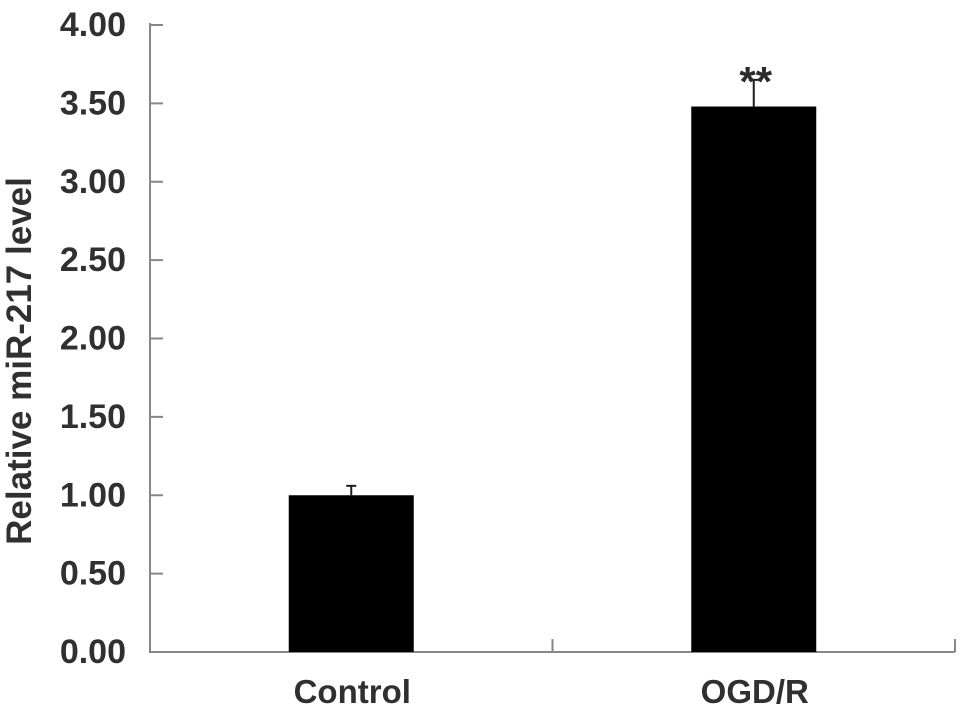 Image resolution: width=969 pixels, height=720 pixels. What do you see at coordinates (93, 652) in the screenshot?
I see `y-tick-label: 0.00` at bounding box center [93, 652].